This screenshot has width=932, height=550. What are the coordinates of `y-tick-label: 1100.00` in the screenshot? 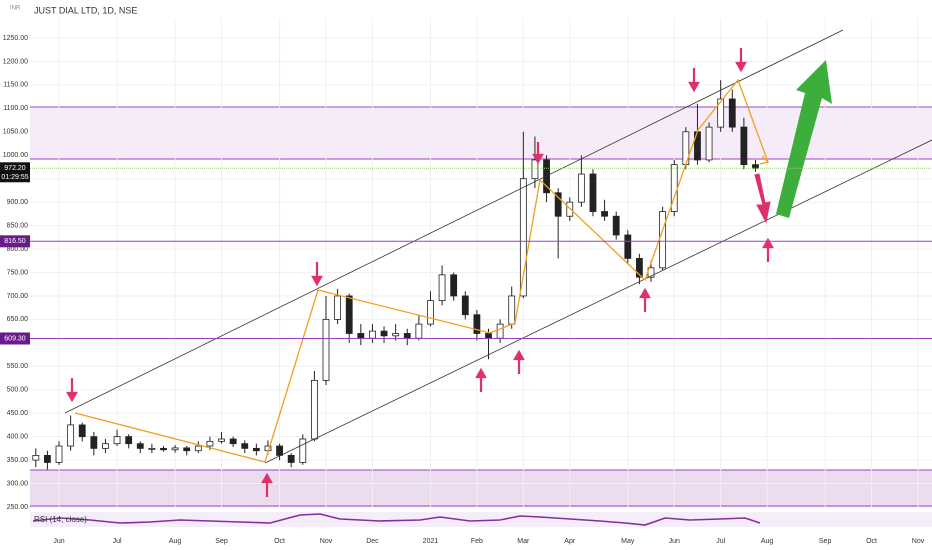 It's located at (15, 108).